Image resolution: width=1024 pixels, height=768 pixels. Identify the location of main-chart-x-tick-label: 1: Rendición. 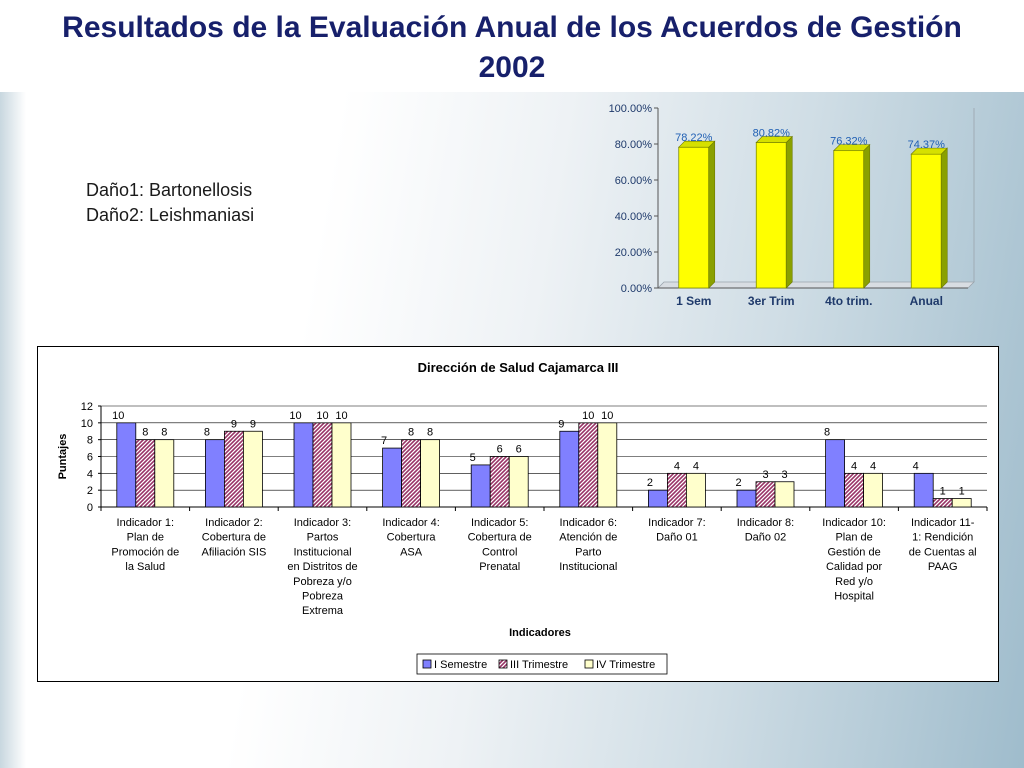
(942, 538).